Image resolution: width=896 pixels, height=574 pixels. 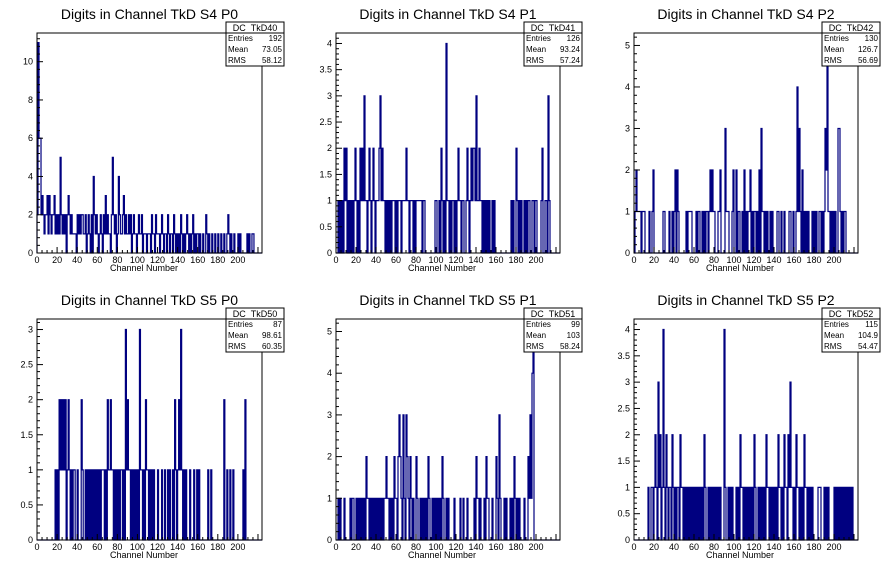 What do you see at coordinates (30, 138) in the screenshot?
I see `y-tick-label: 6` at bounding box center [30, 138].